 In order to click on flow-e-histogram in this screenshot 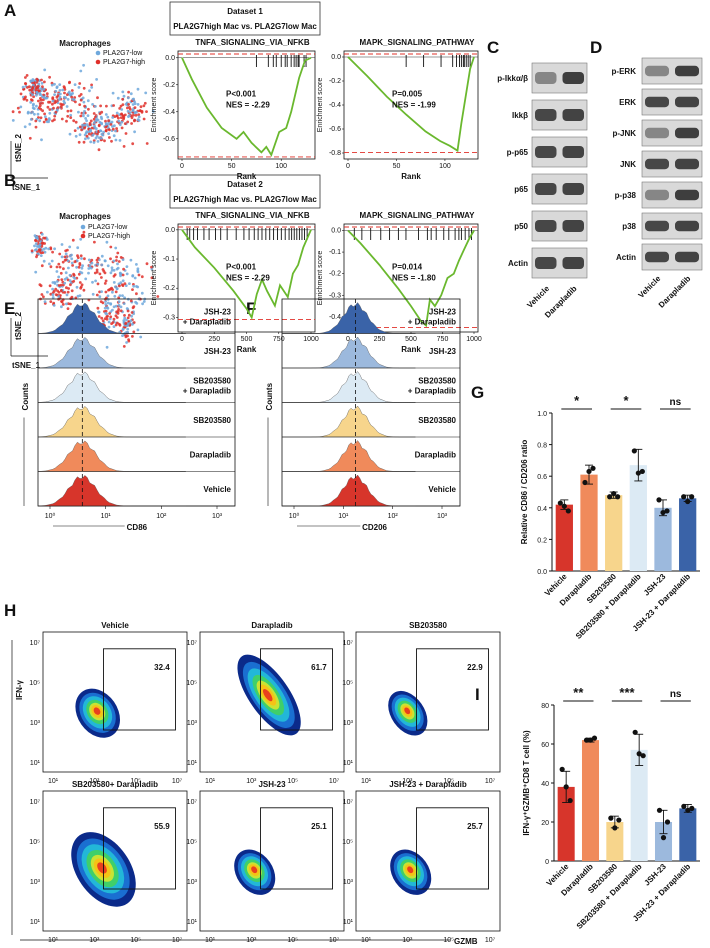, I will do `click(111, 353)`.